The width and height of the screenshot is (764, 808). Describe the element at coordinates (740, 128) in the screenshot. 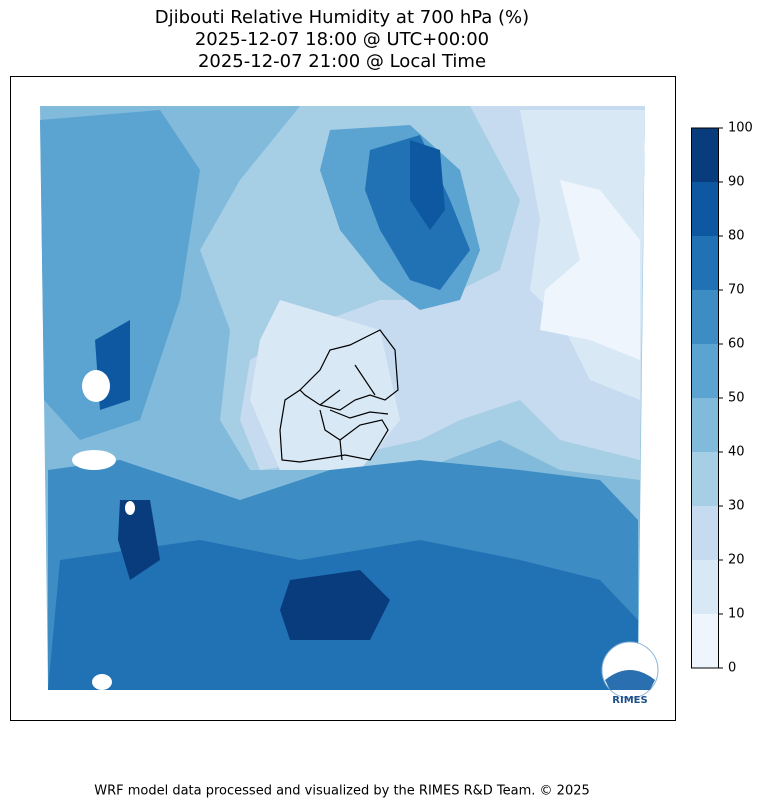

I see `colorbar-tick-label: 100` at that location.